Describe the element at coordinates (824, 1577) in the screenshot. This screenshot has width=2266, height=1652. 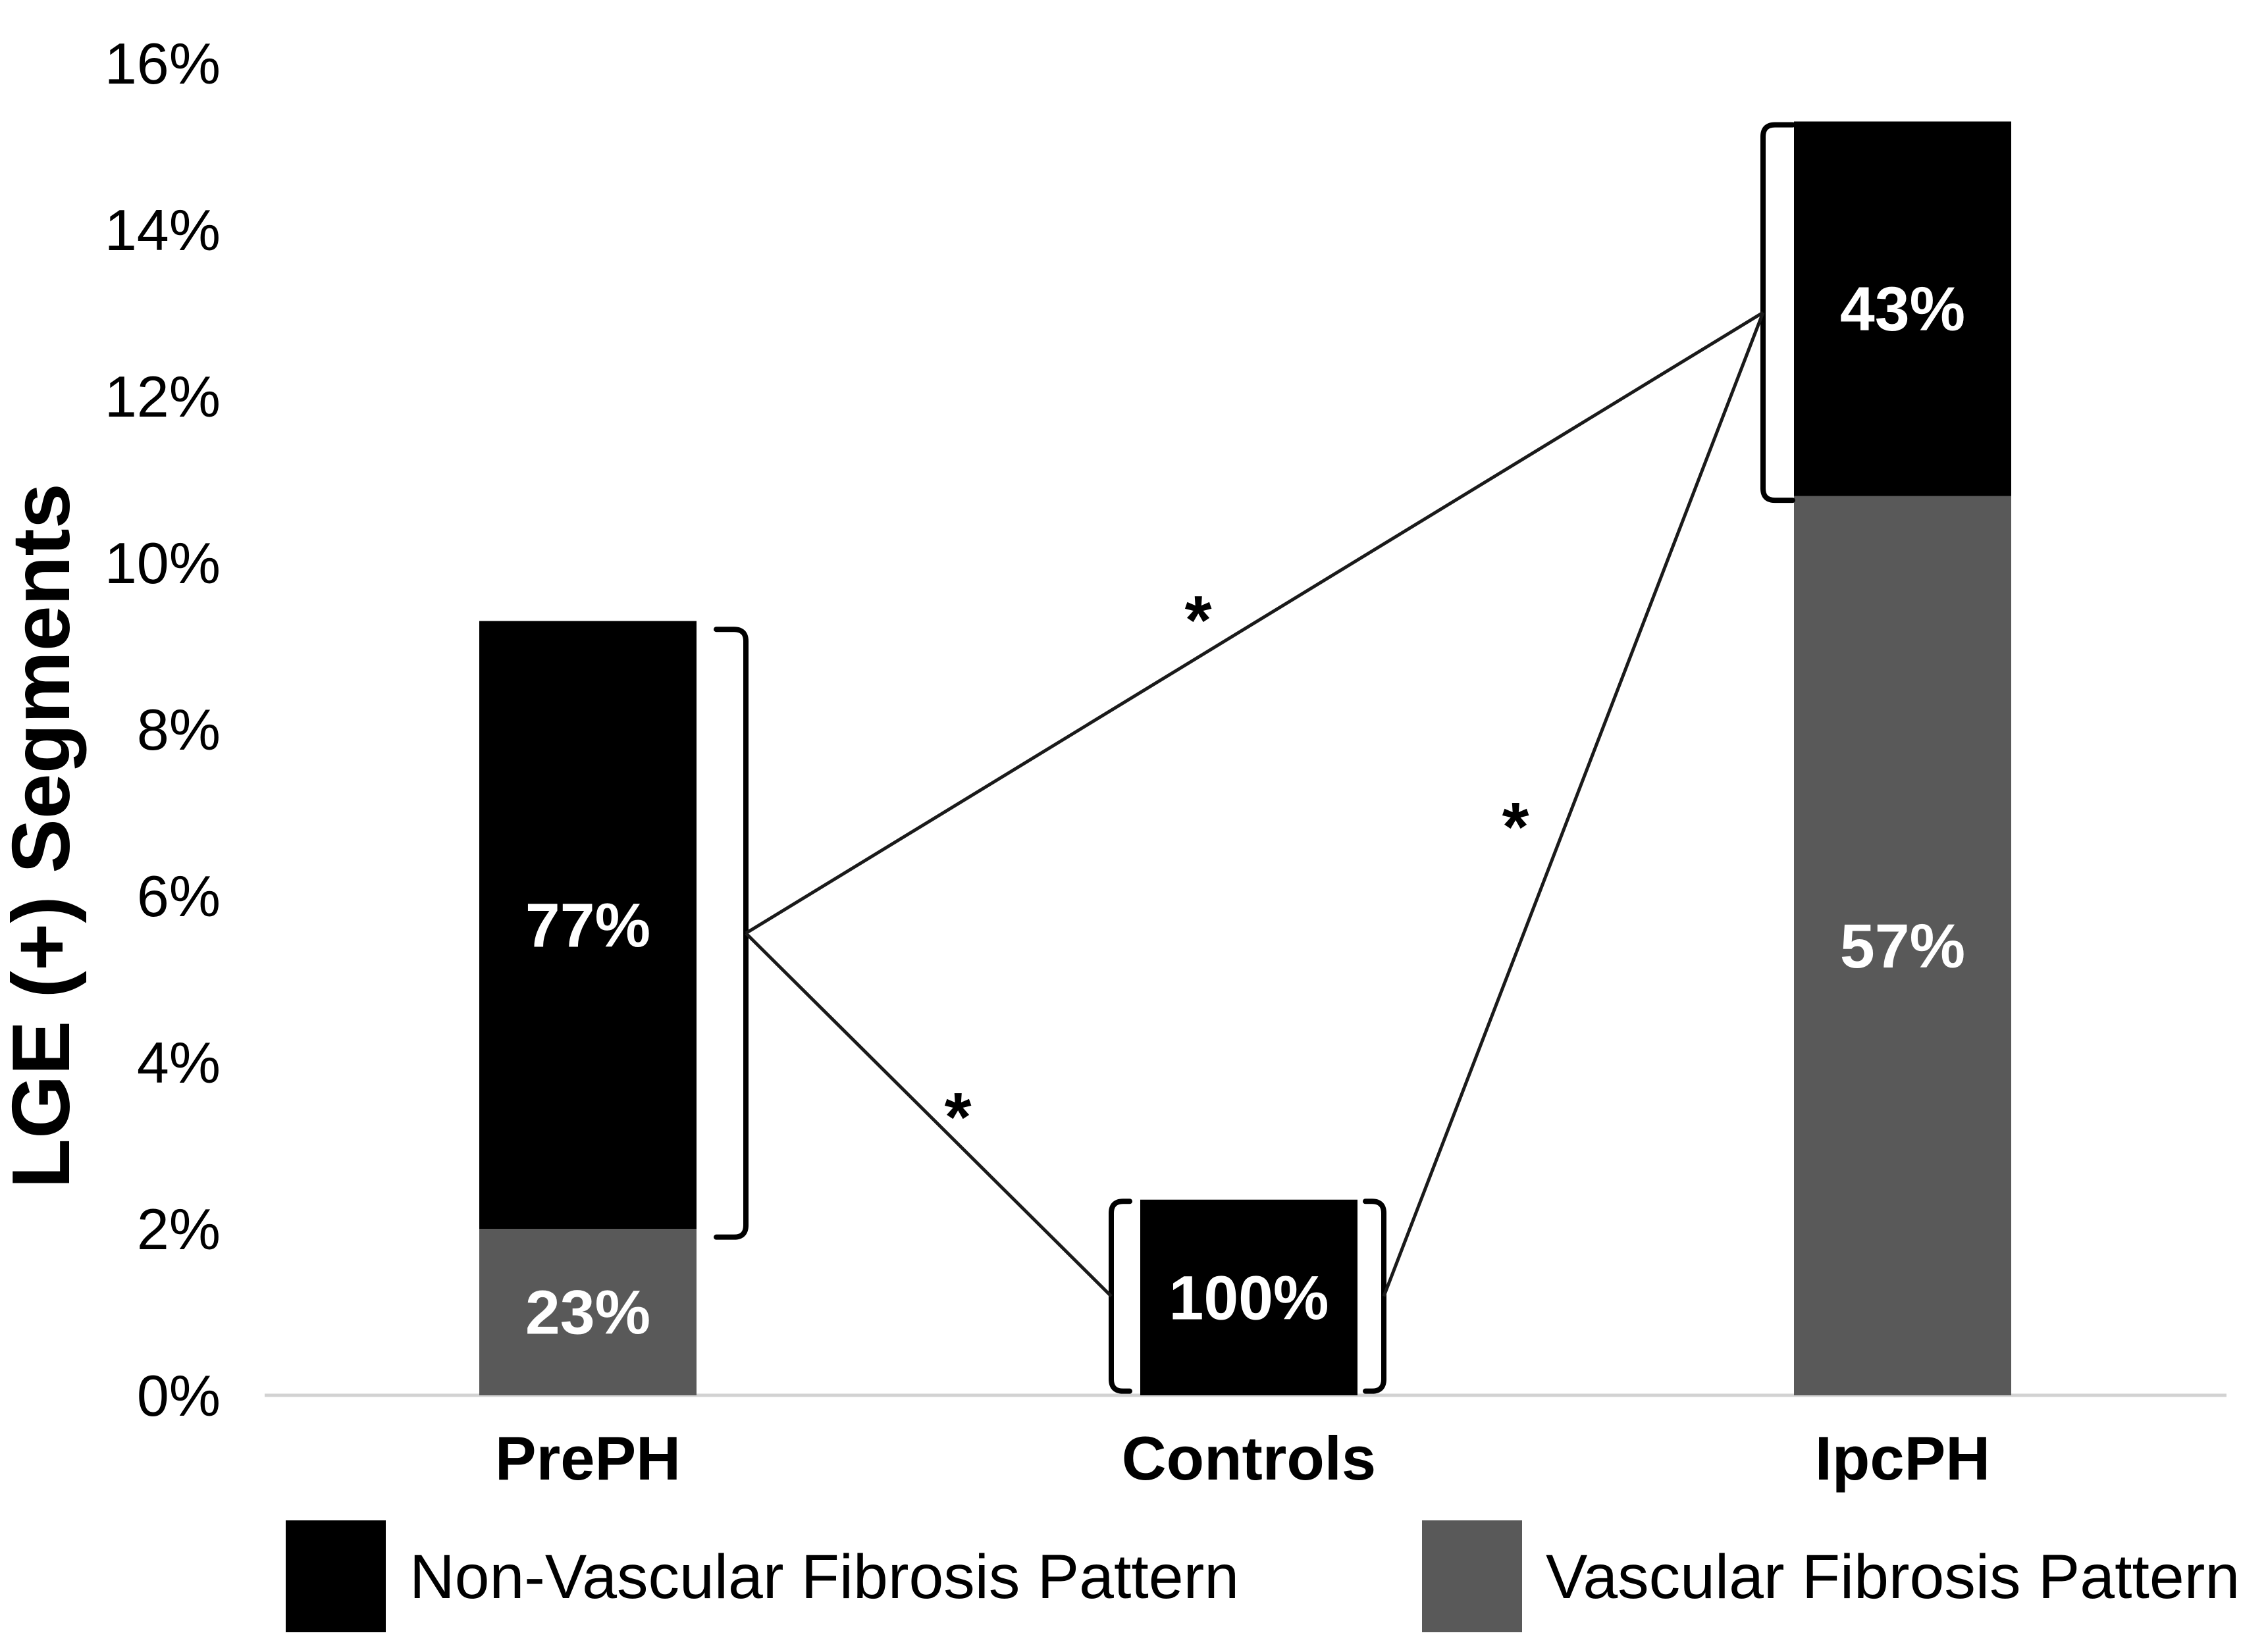
I see `legend-label: Non-Vascular Fibrosis Pattern` at that location.